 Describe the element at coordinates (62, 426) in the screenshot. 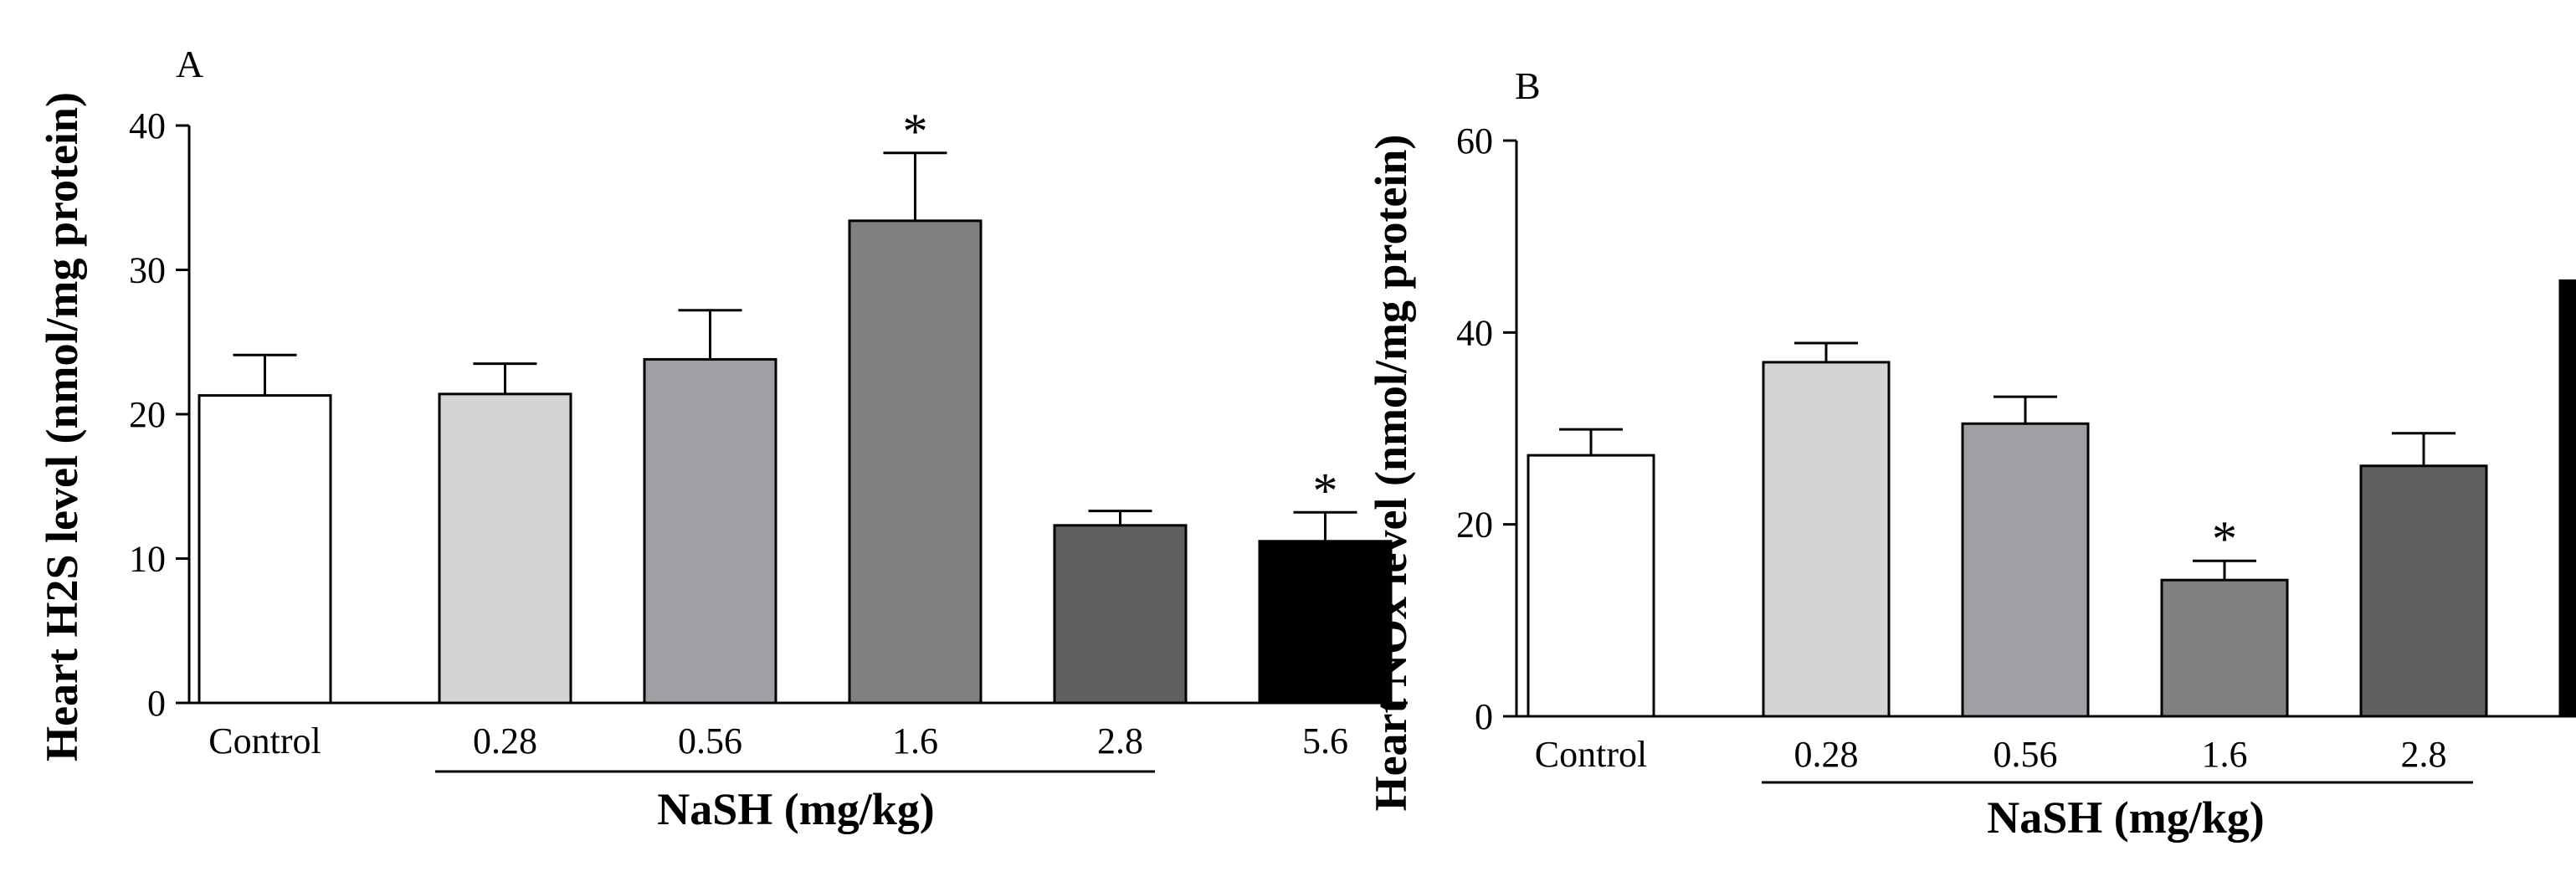

I see `y-axis-label: Heart H2S level (nmol/mg protein)` at that location.